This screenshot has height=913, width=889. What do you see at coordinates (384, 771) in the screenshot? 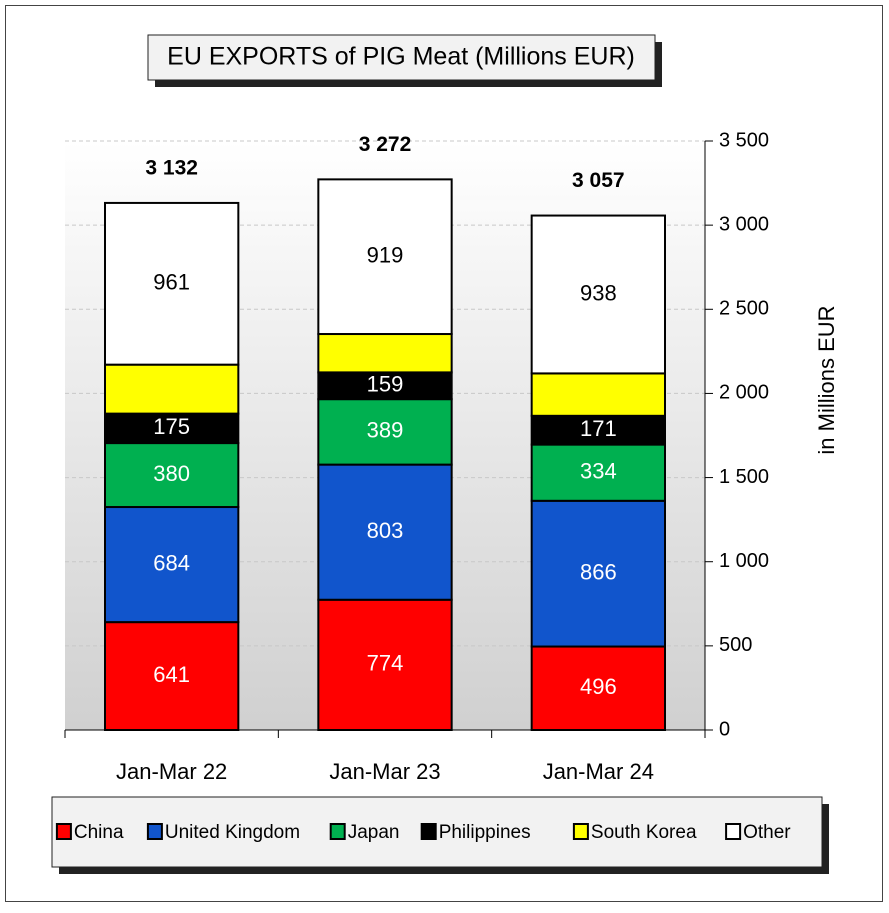
I see `x-tick-label: Jan-Mar 23` at bounding box center [384, 771].